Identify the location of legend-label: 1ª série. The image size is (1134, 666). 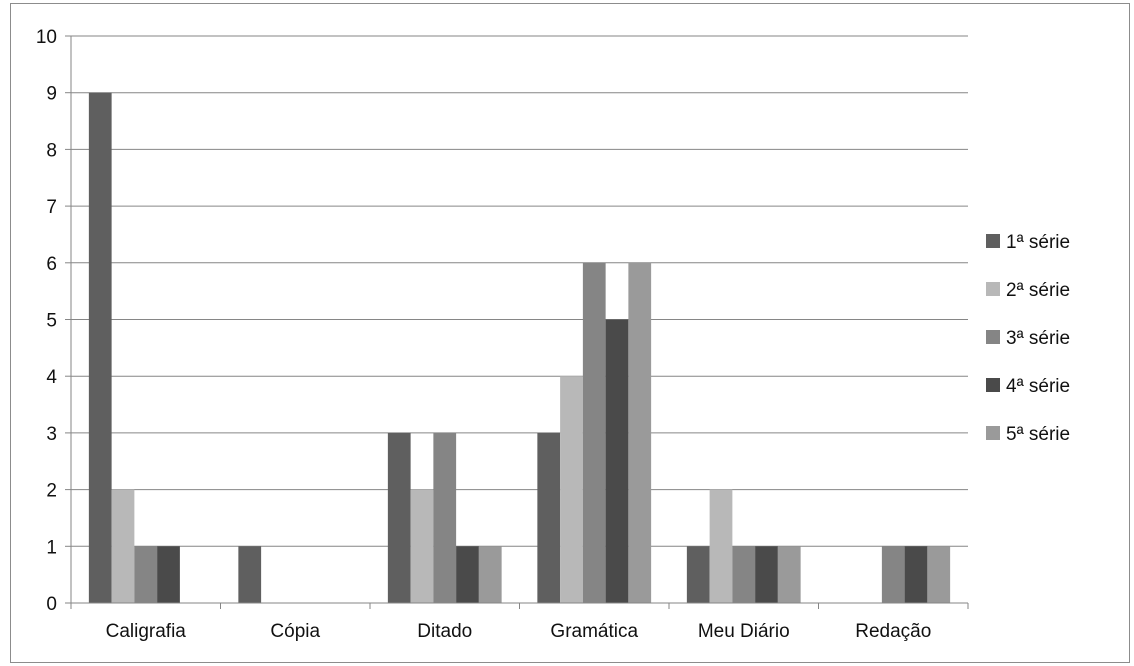
(1038, 242).